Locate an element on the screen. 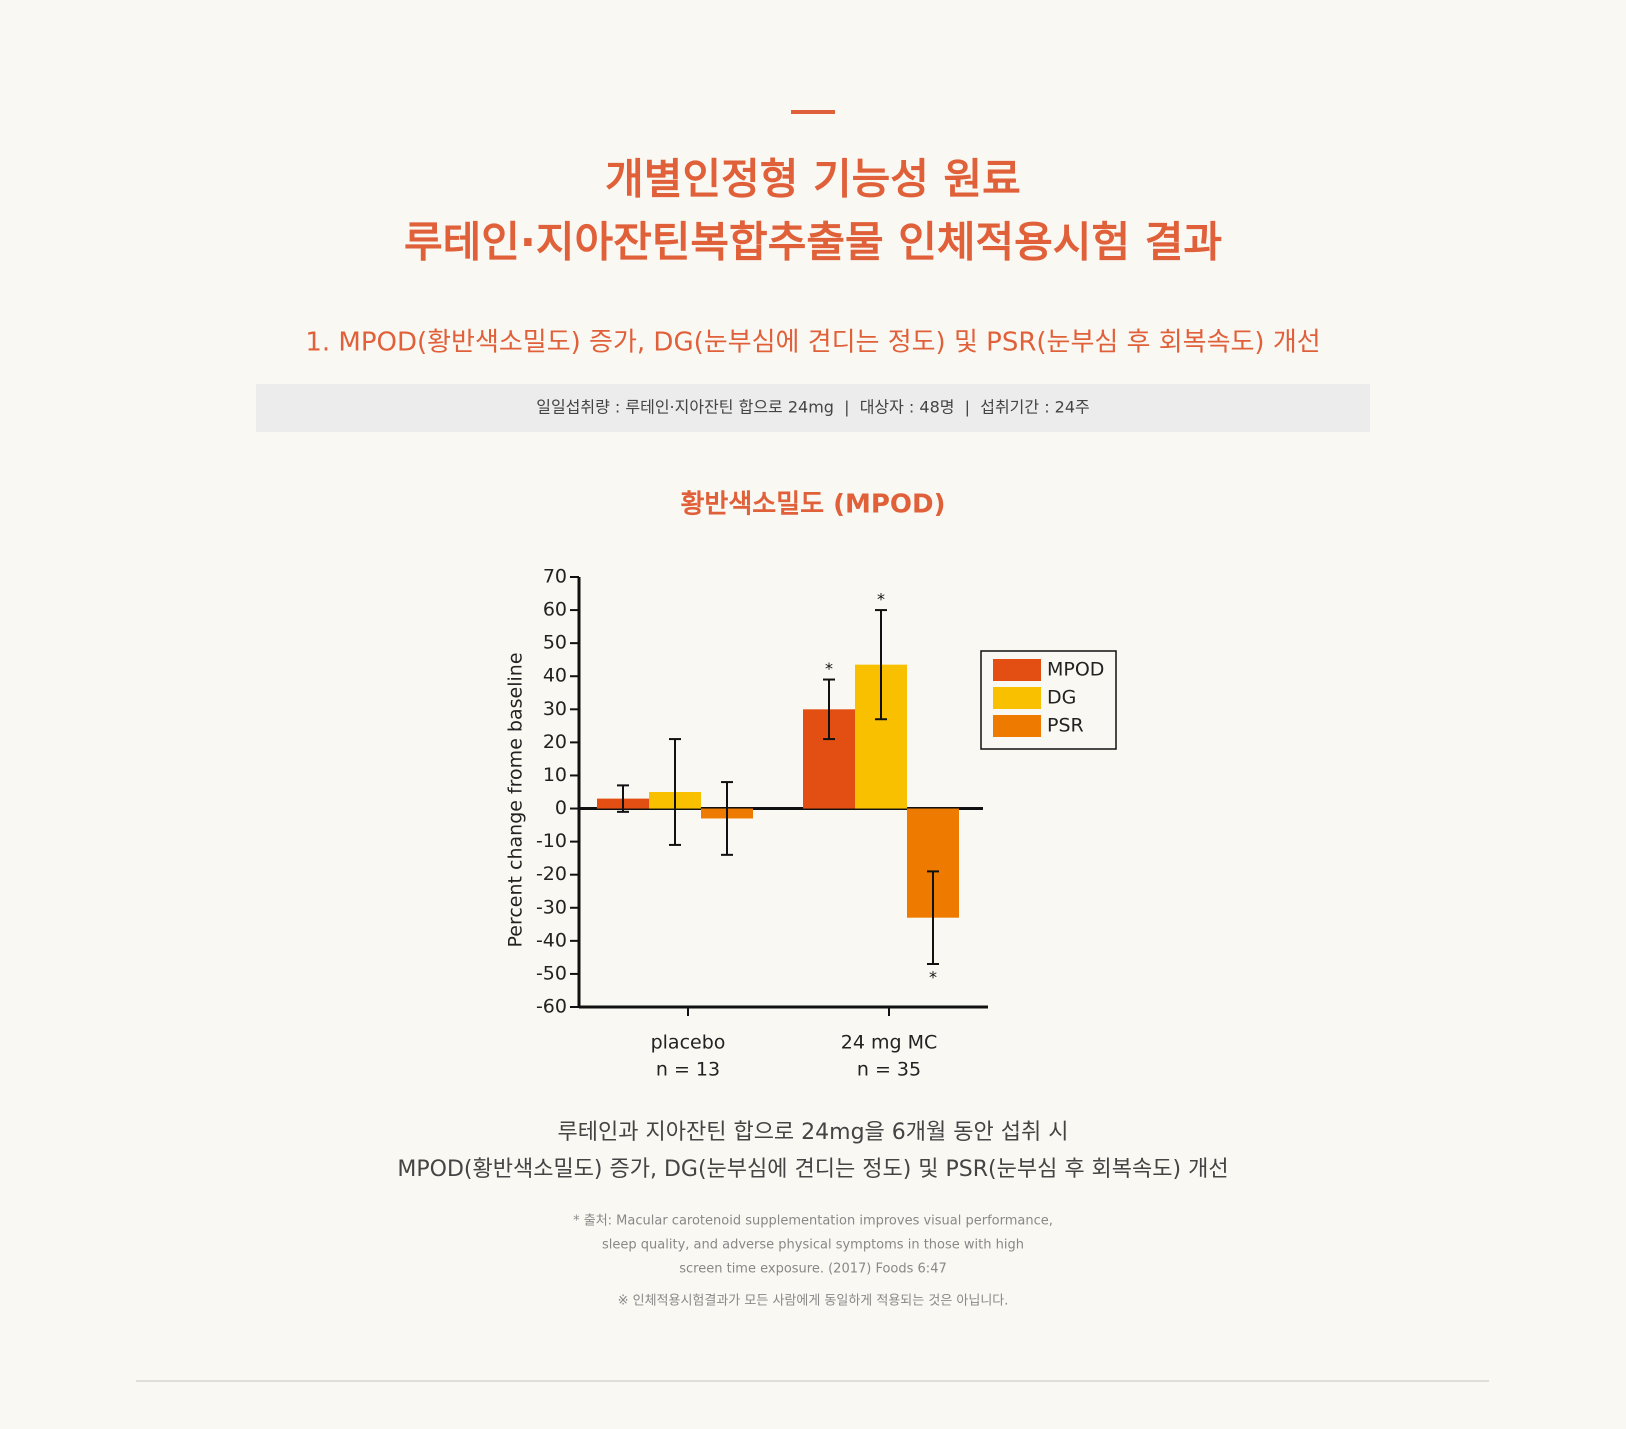  info-box is located at coordinates (813, 408).